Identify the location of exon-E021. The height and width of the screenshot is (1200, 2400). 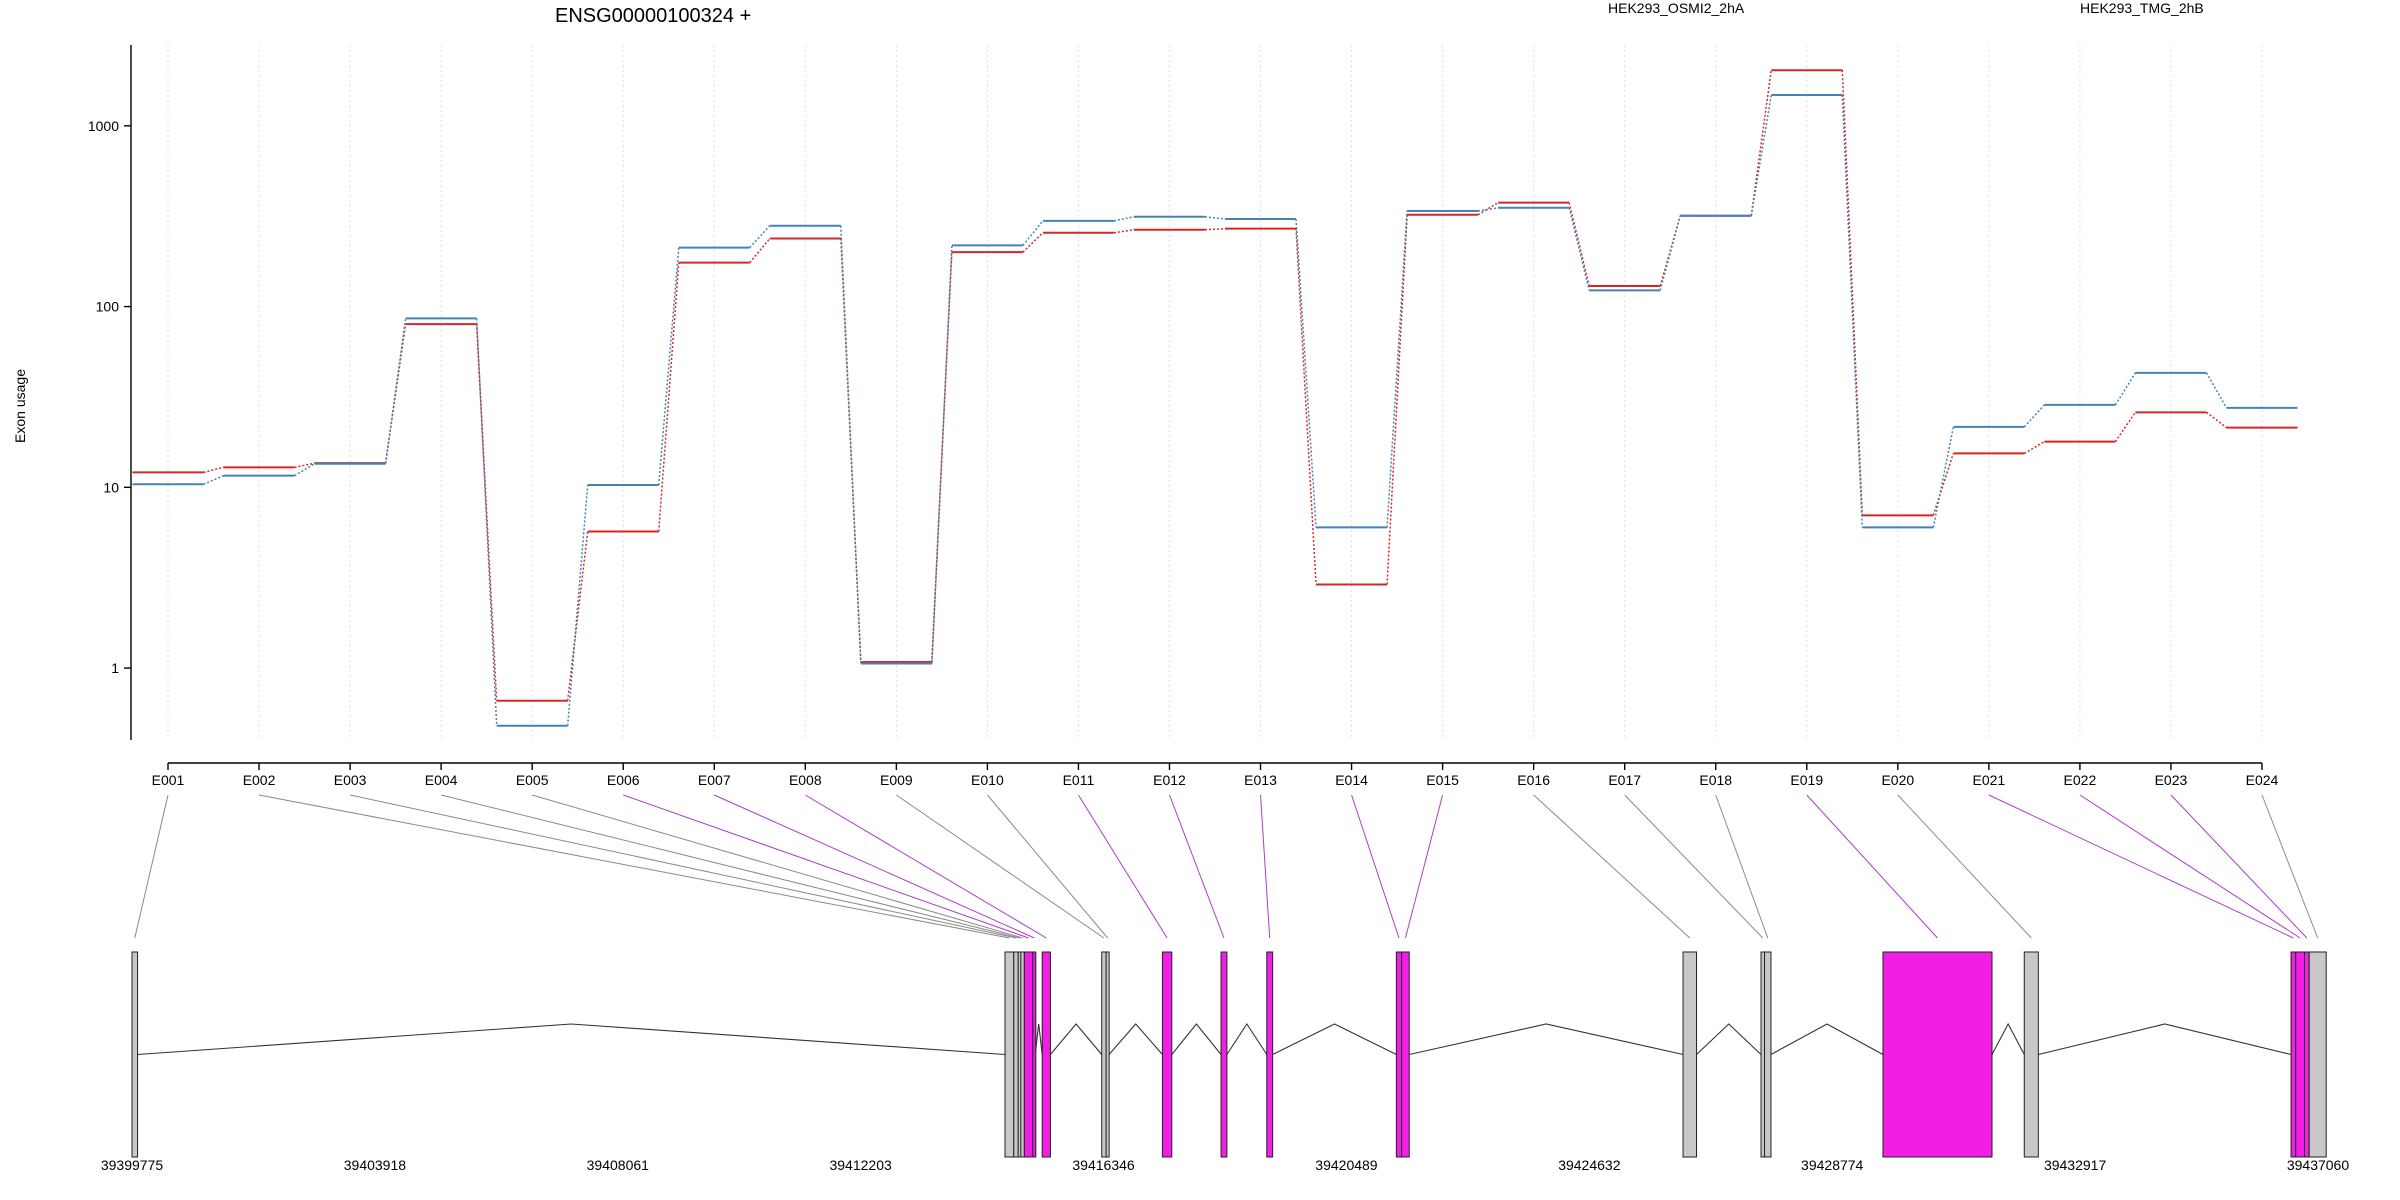
(2293, 1054).